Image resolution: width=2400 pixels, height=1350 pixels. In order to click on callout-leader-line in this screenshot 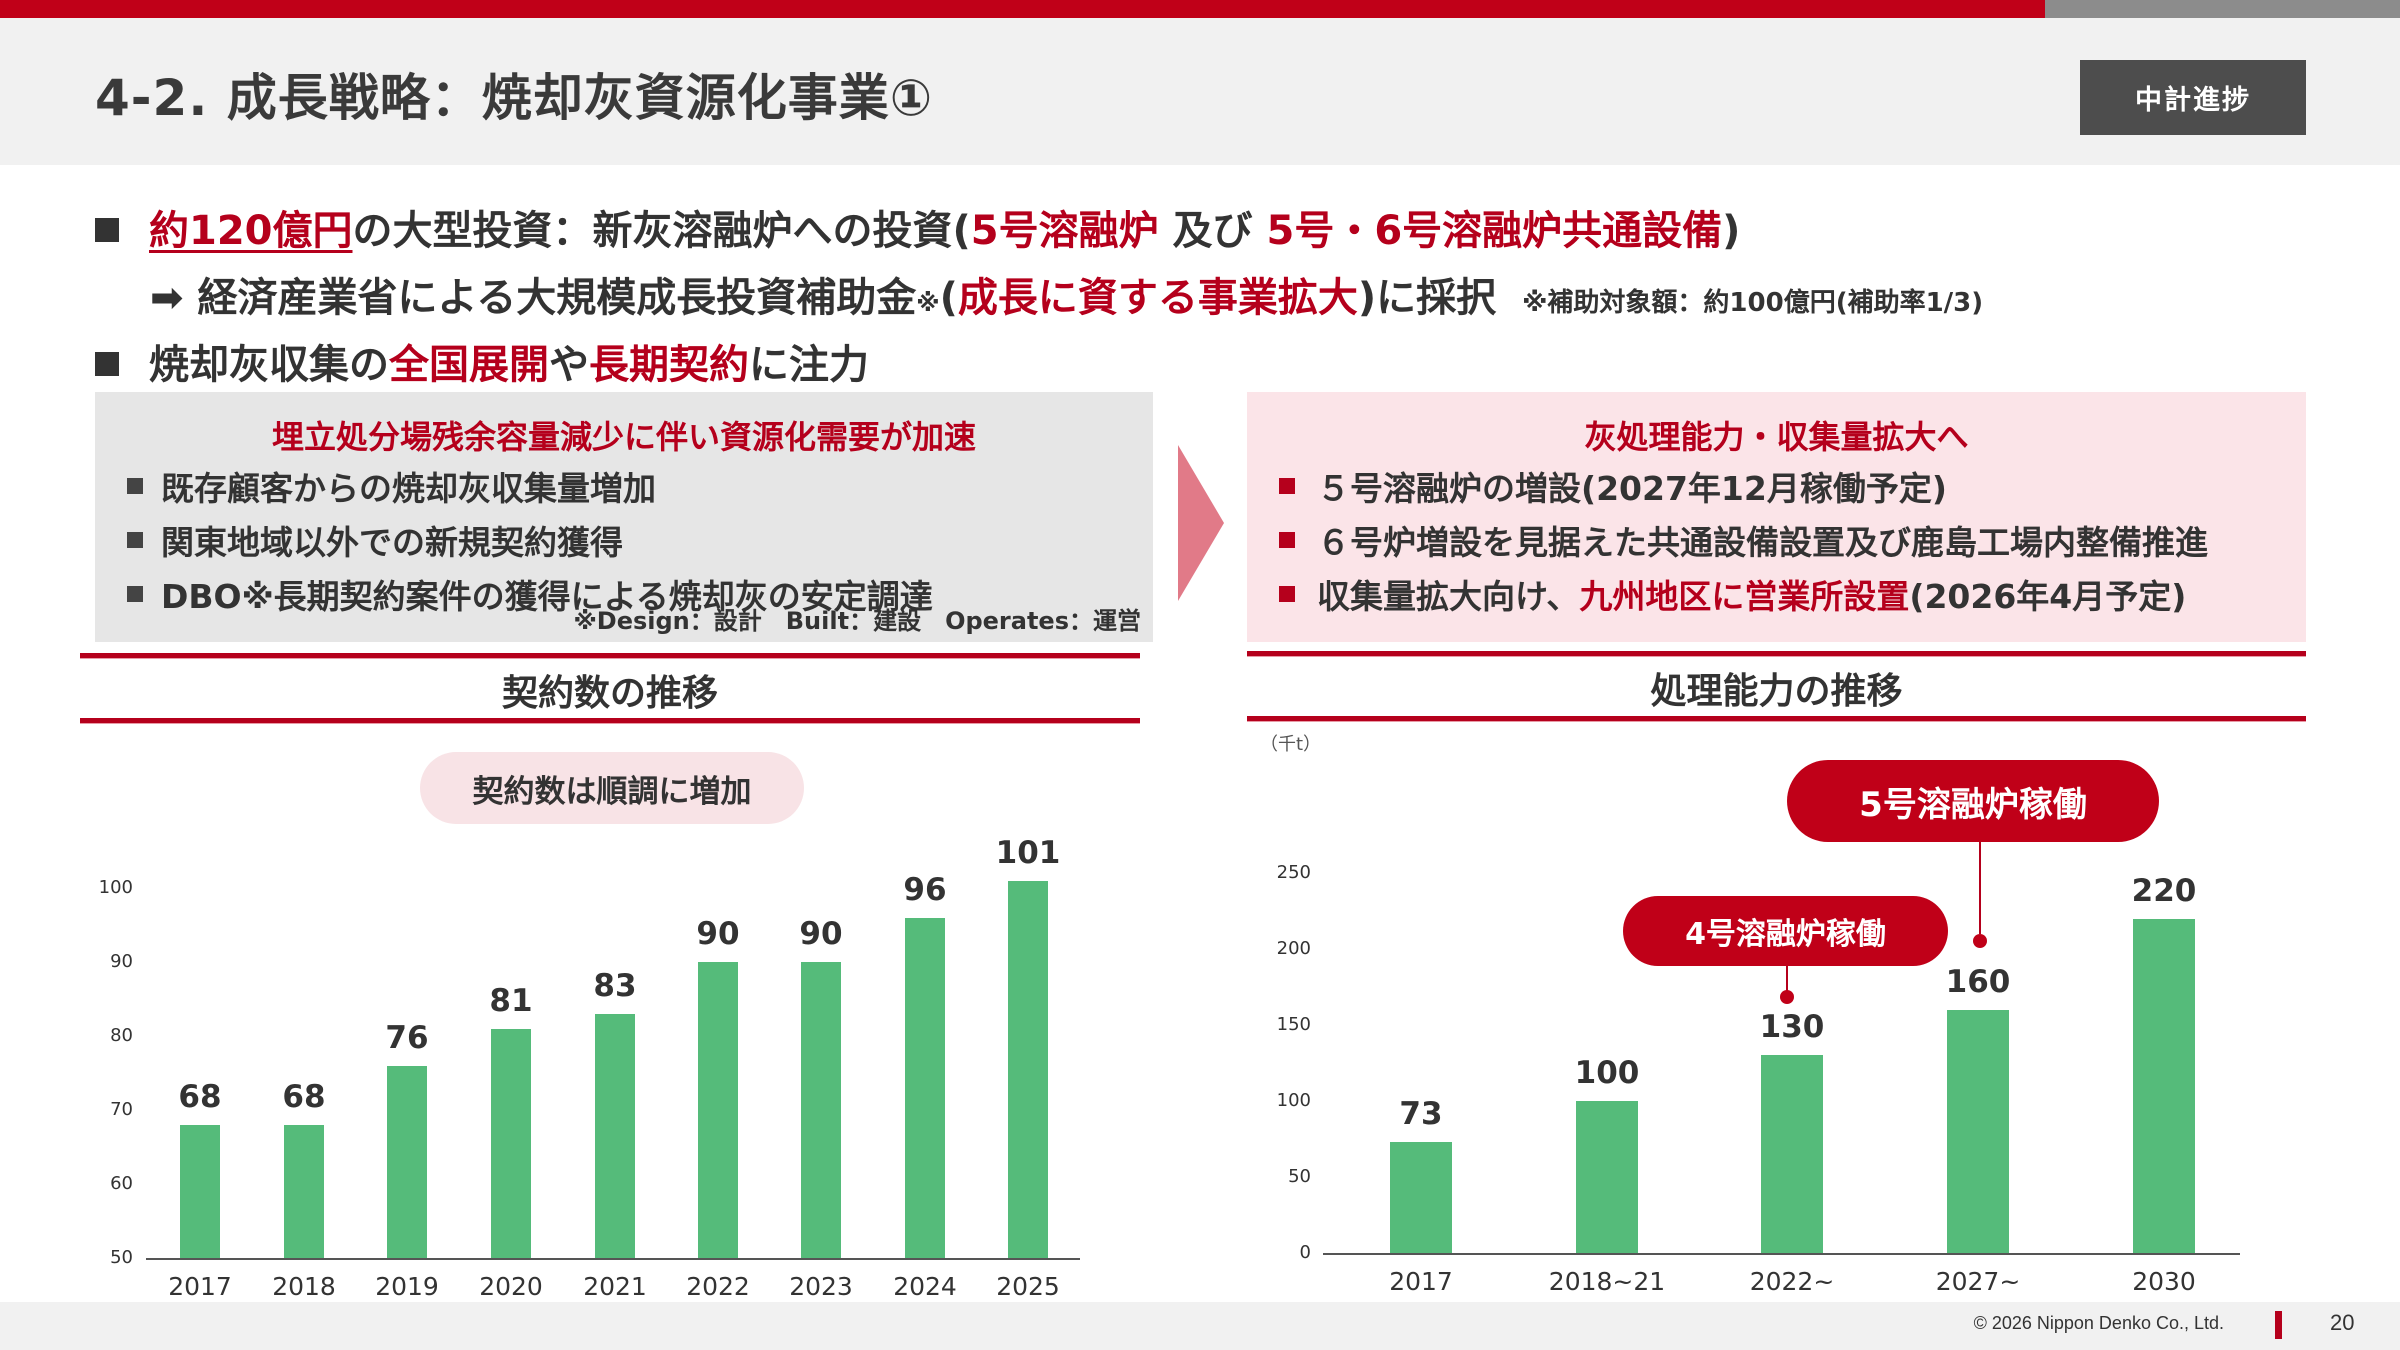, I will do `click(1787, 979)`.